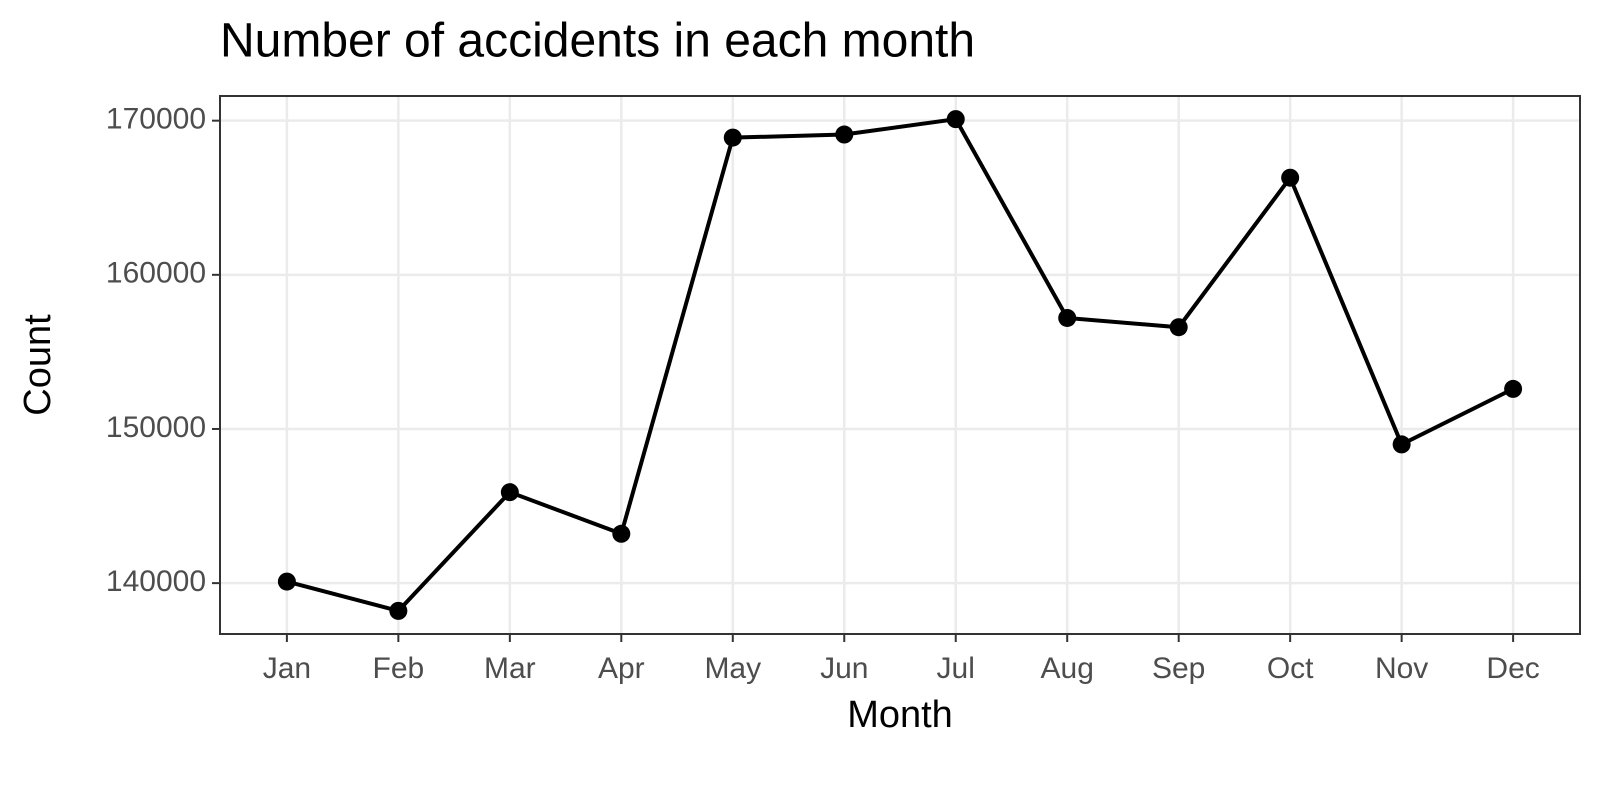  I want to click on x-tick-label: Feb, so click(399, 668).